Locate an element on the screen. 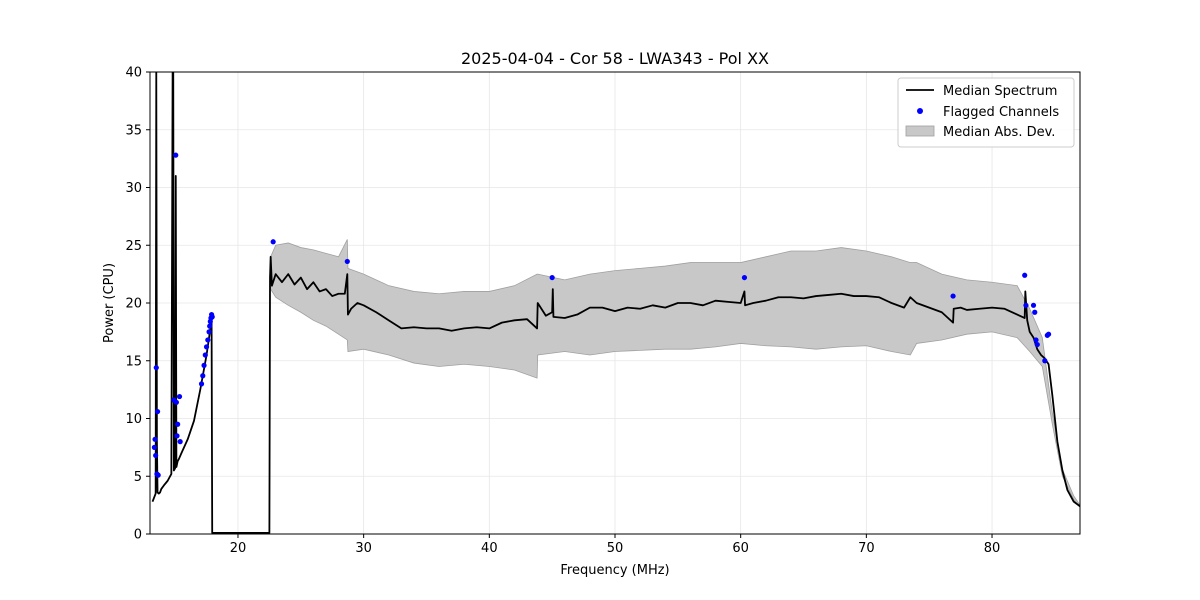  x-tick-label: 80 is located at coordinates (992, 548).